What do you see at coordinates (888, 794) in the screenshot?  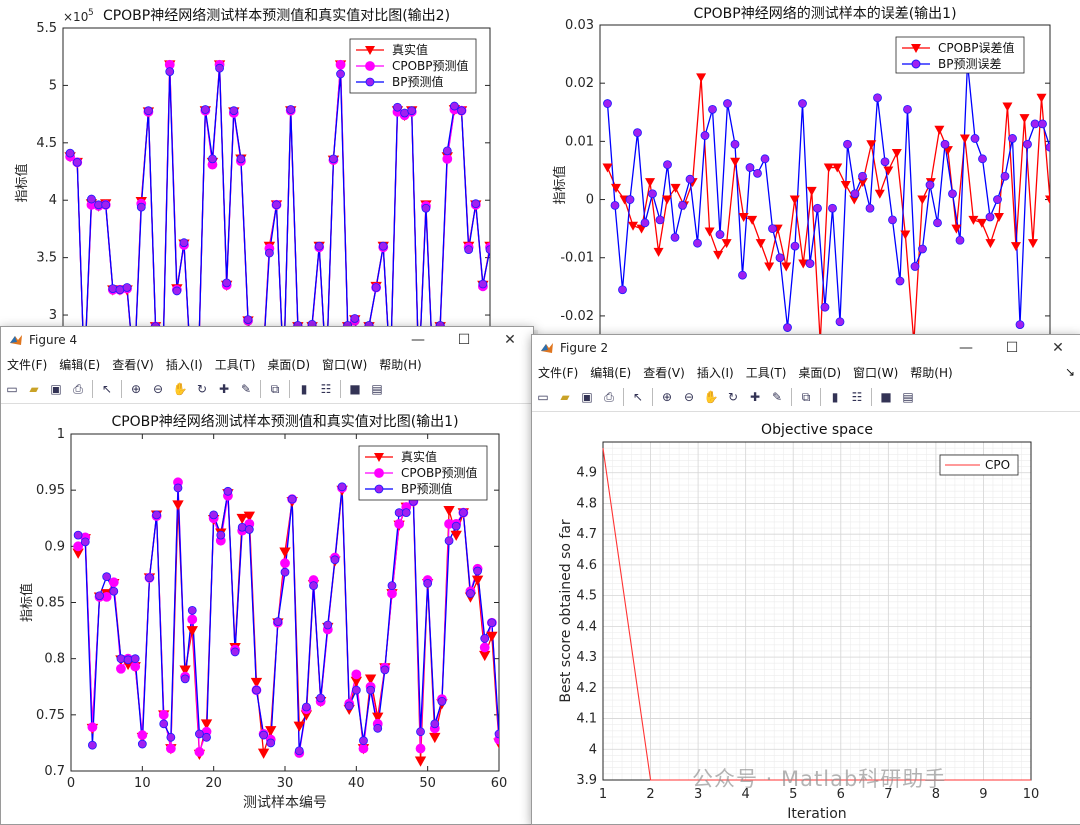 I see `x-tick-label: 7` at bounding box center [888, 794].